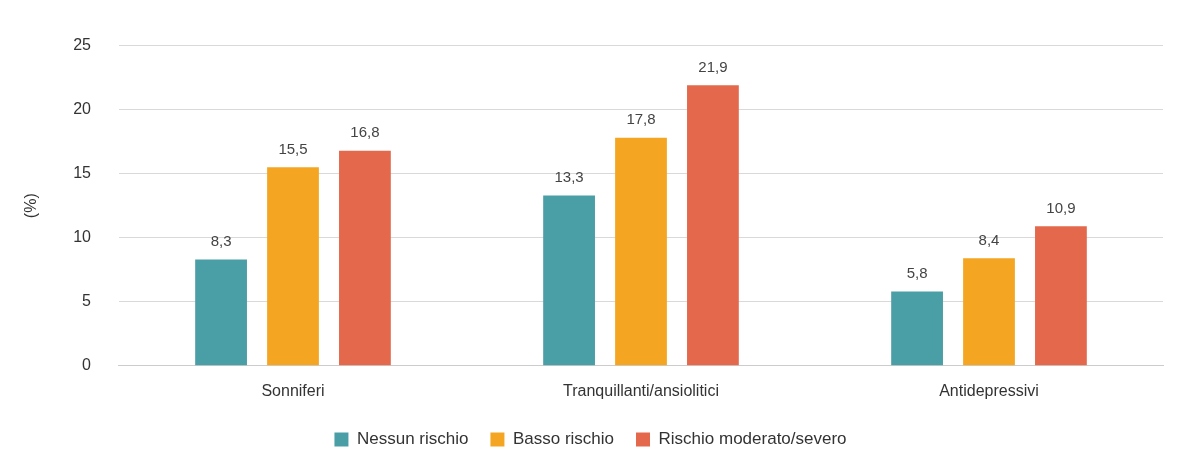 Image resolution: width=1181 pixels, height=466 pixels. I want to click on y-tick-label: 5, so click(87, 301).